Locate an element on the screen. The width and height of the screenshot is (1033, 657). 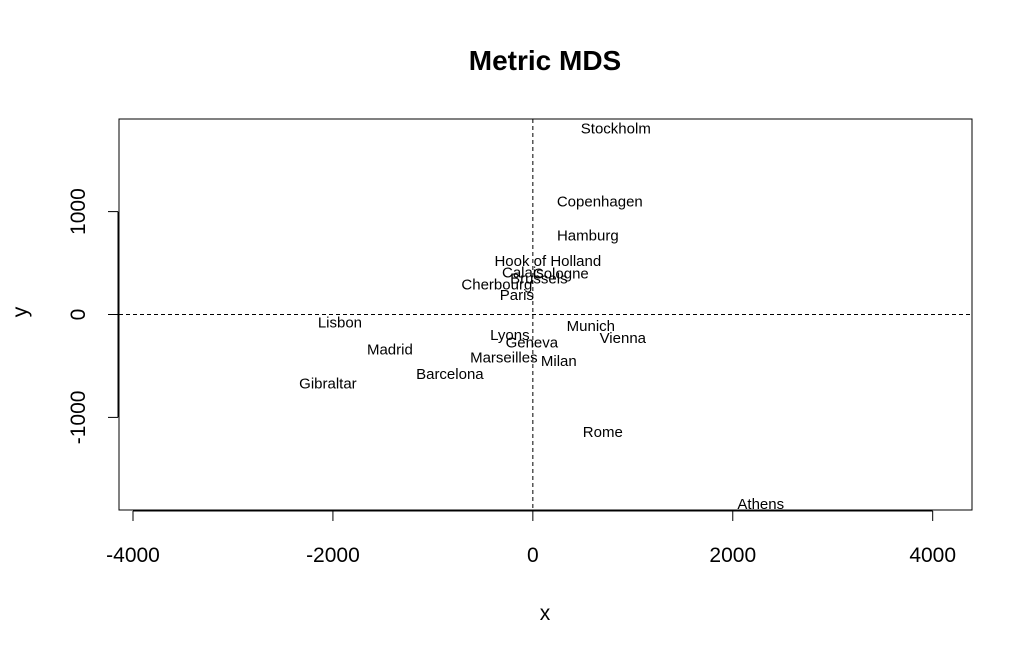
point-label: Geneva is located at coordinates (532, 342).